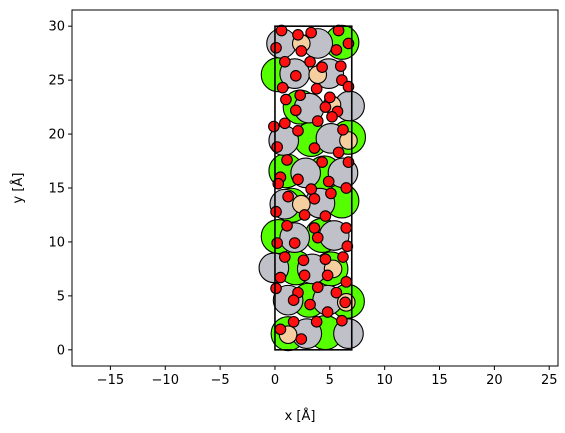 This screenshot has width=565, height=433. What do you see at coordinates (330, 380) in the screenshot?
I see `x-tick-label-4: 5` at bounding box center [330, 380].